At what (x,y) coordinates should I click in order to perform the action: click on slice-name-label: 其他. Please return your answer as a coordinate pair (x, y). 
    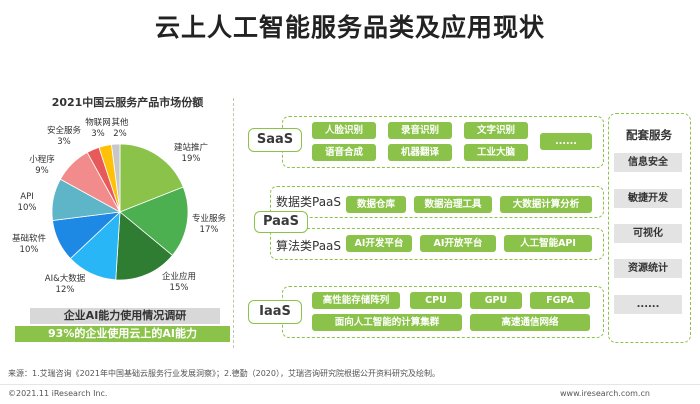
    Looking at the image, I should click on (120, 123).